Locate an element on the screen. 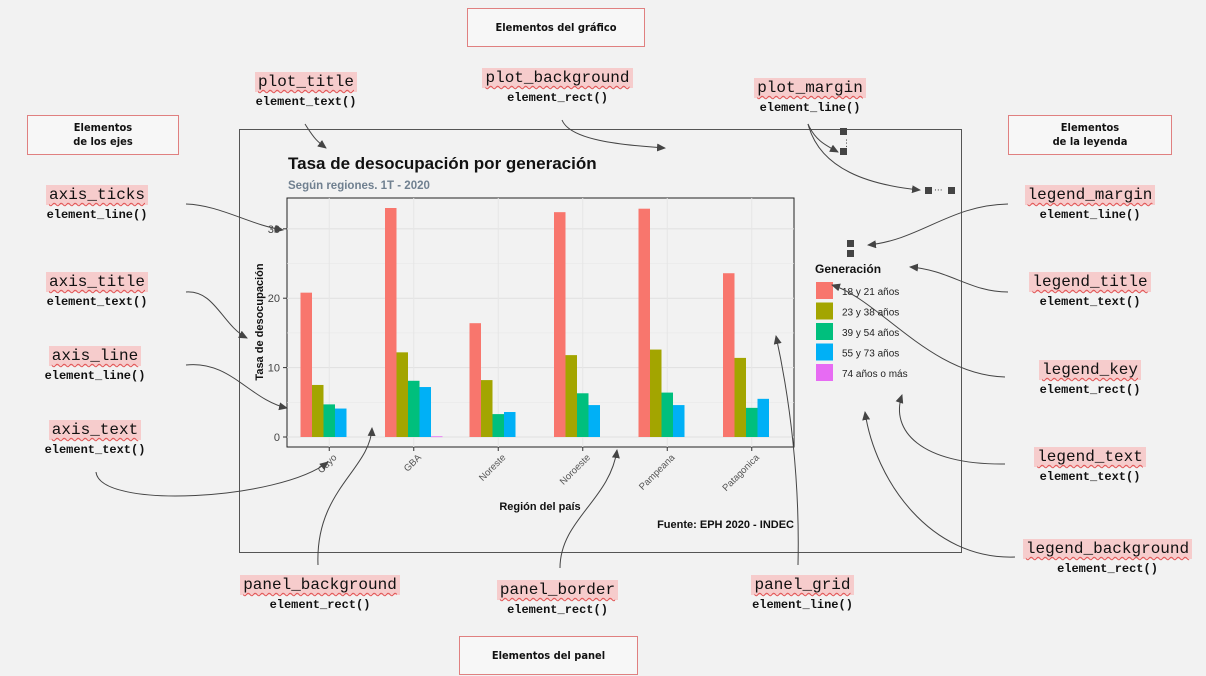  label-legend-key: legend_key element_rect() is located at coordinates (1090, 378).